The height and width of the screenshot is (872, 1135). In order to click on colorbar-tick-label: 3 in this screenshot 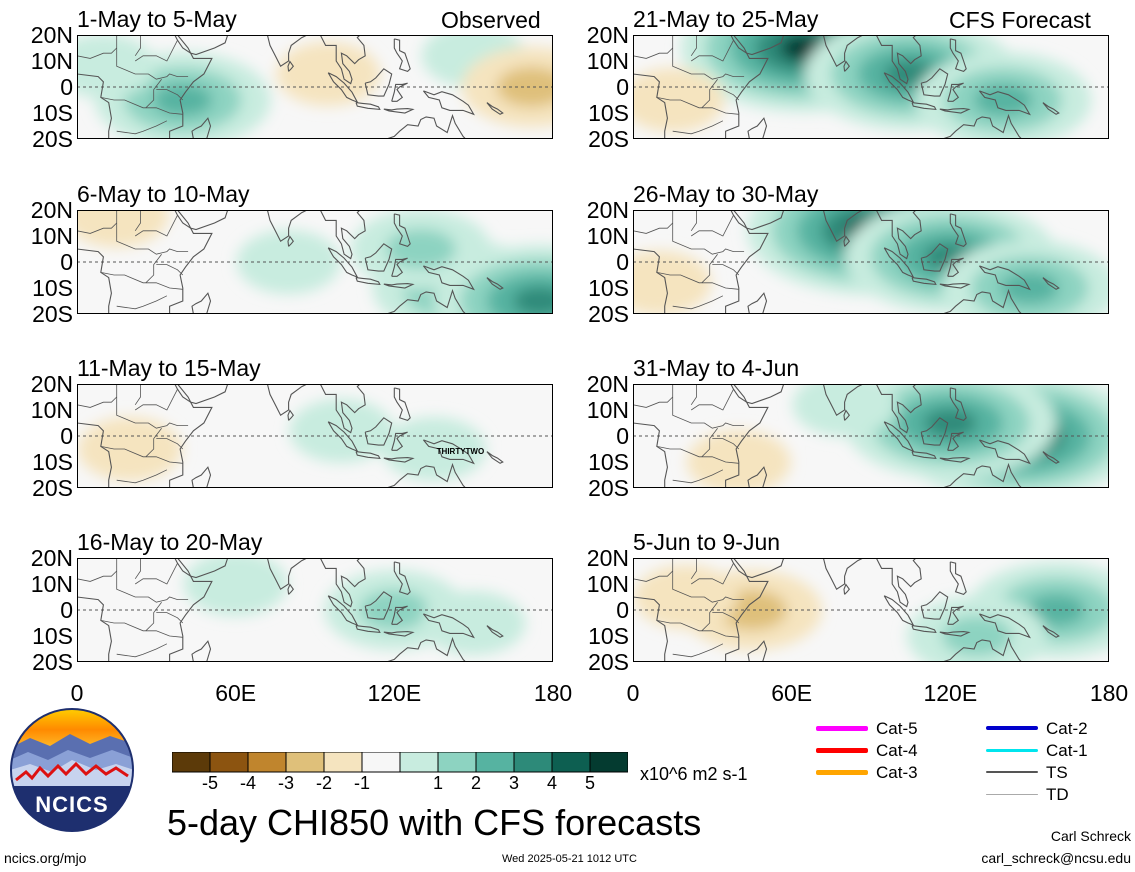, I will do `click(513, 783)`.